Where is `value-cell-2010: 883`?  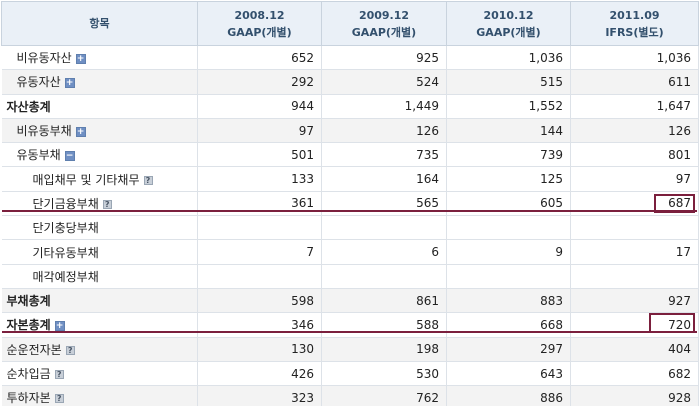 value-cell-2010: 883 is located at coordinates (508, 301).